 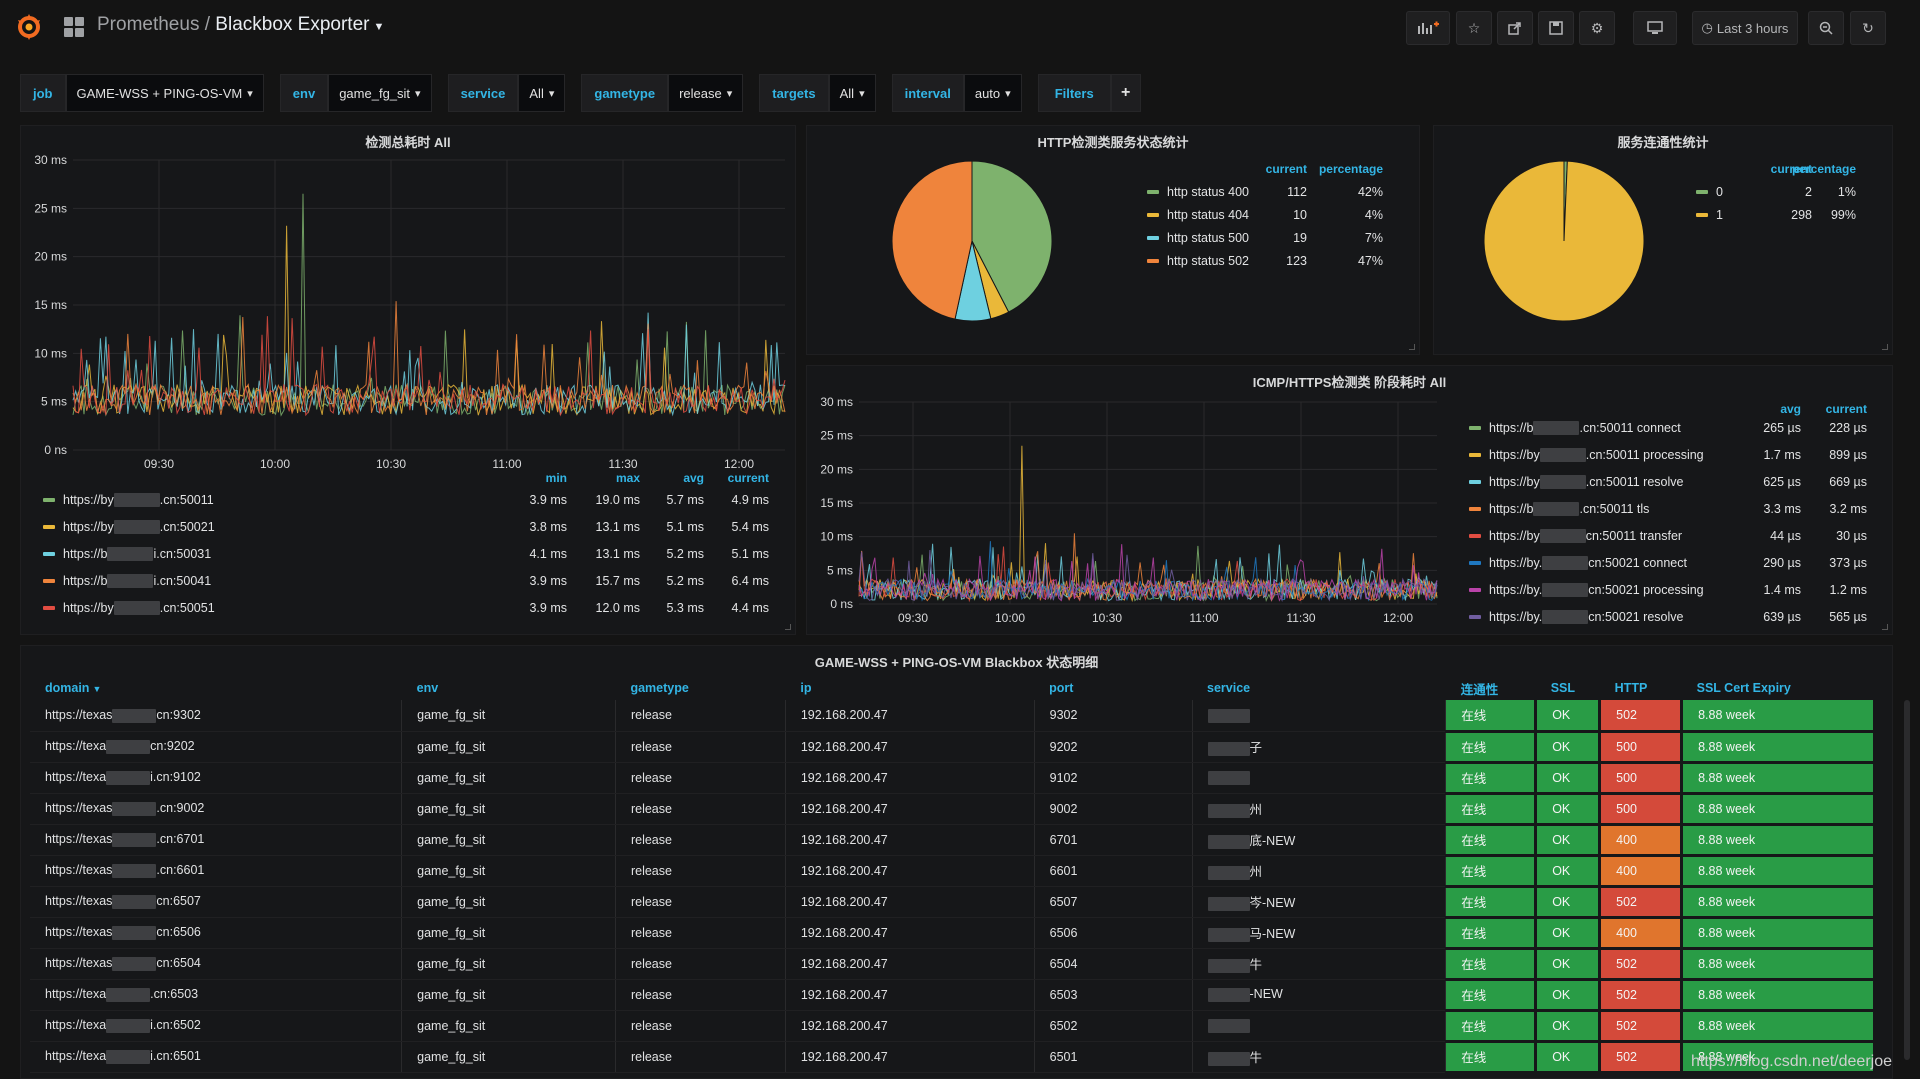 I want to click on panel-title: 检测总耗时 All, so click(x=408, y=142).